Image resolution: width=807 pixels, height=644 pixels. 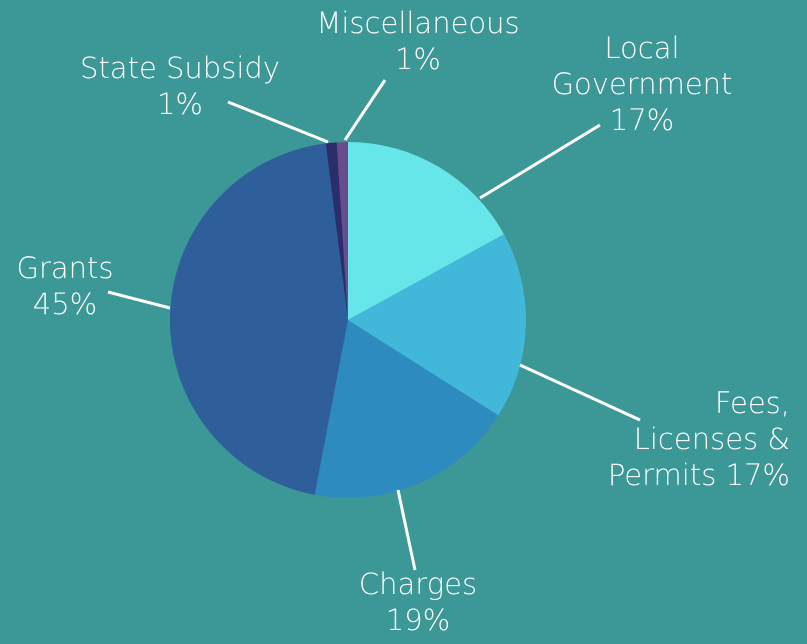 I want to click on slice-label: Miscellaneous 1%, so click(x=418, y=41).